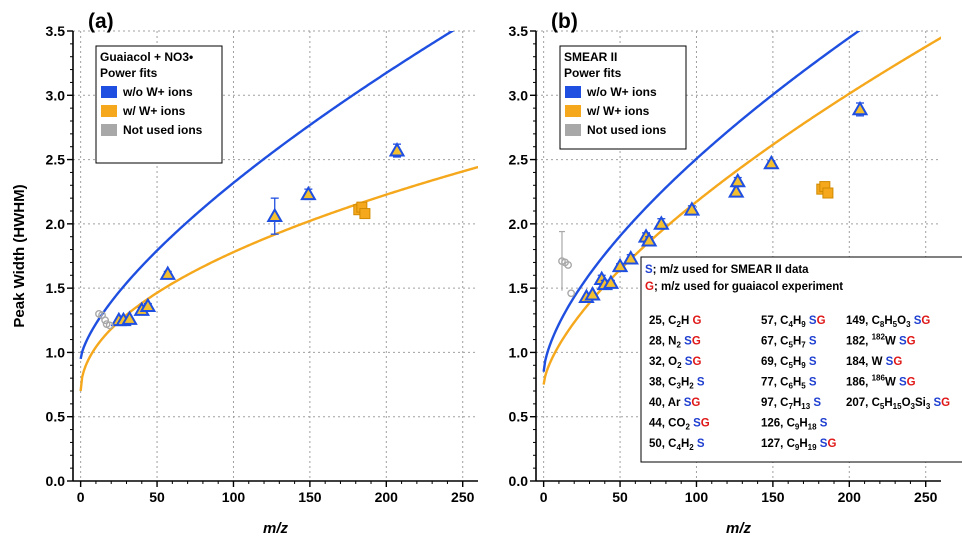 Image resolution: width=962 pixels, height=537 pixels. What do you see at coordinates (663, 383) in the screenshot?
I see `text-run: 38, C` at bounding box center [663, 383].